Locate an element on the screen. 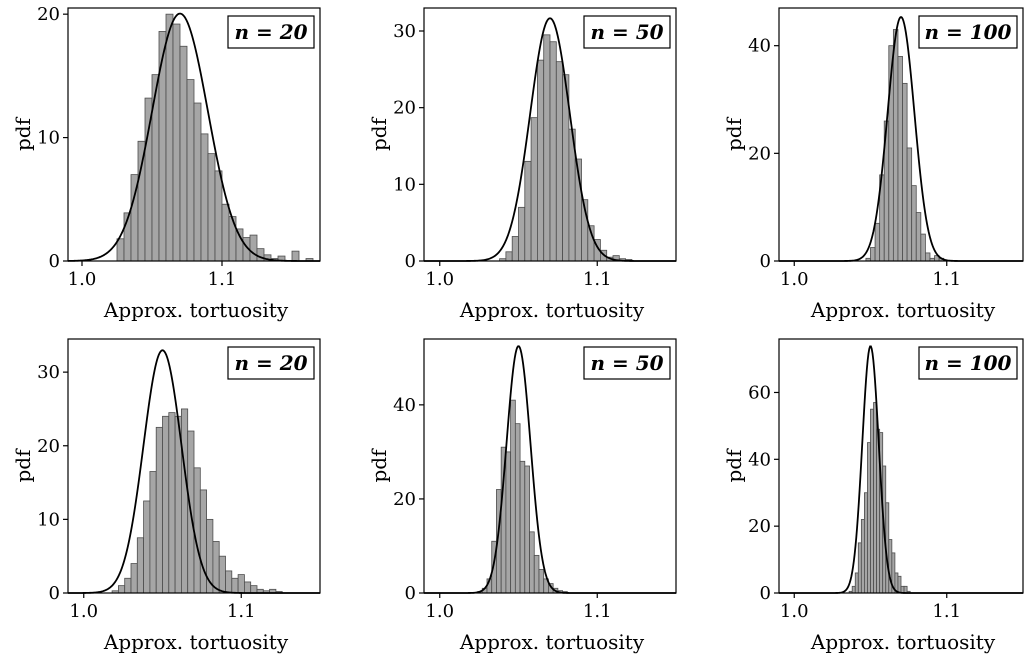 The width and height of the screenshot is (1025, 657). histogram-panel-4: 1.0 1.1 0 10 20 30 Approx. tortuosity pdf n = 20 is located at coordinates (166, 496).